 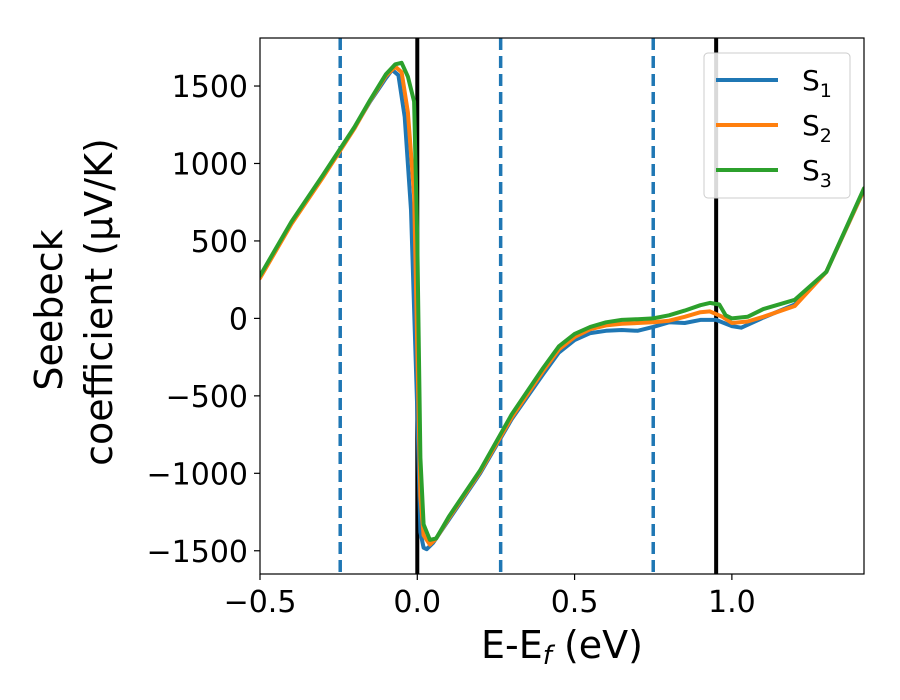 I want to click on y-axis-label-line2: coefficient (μV/K), so click(x=99, y=302).